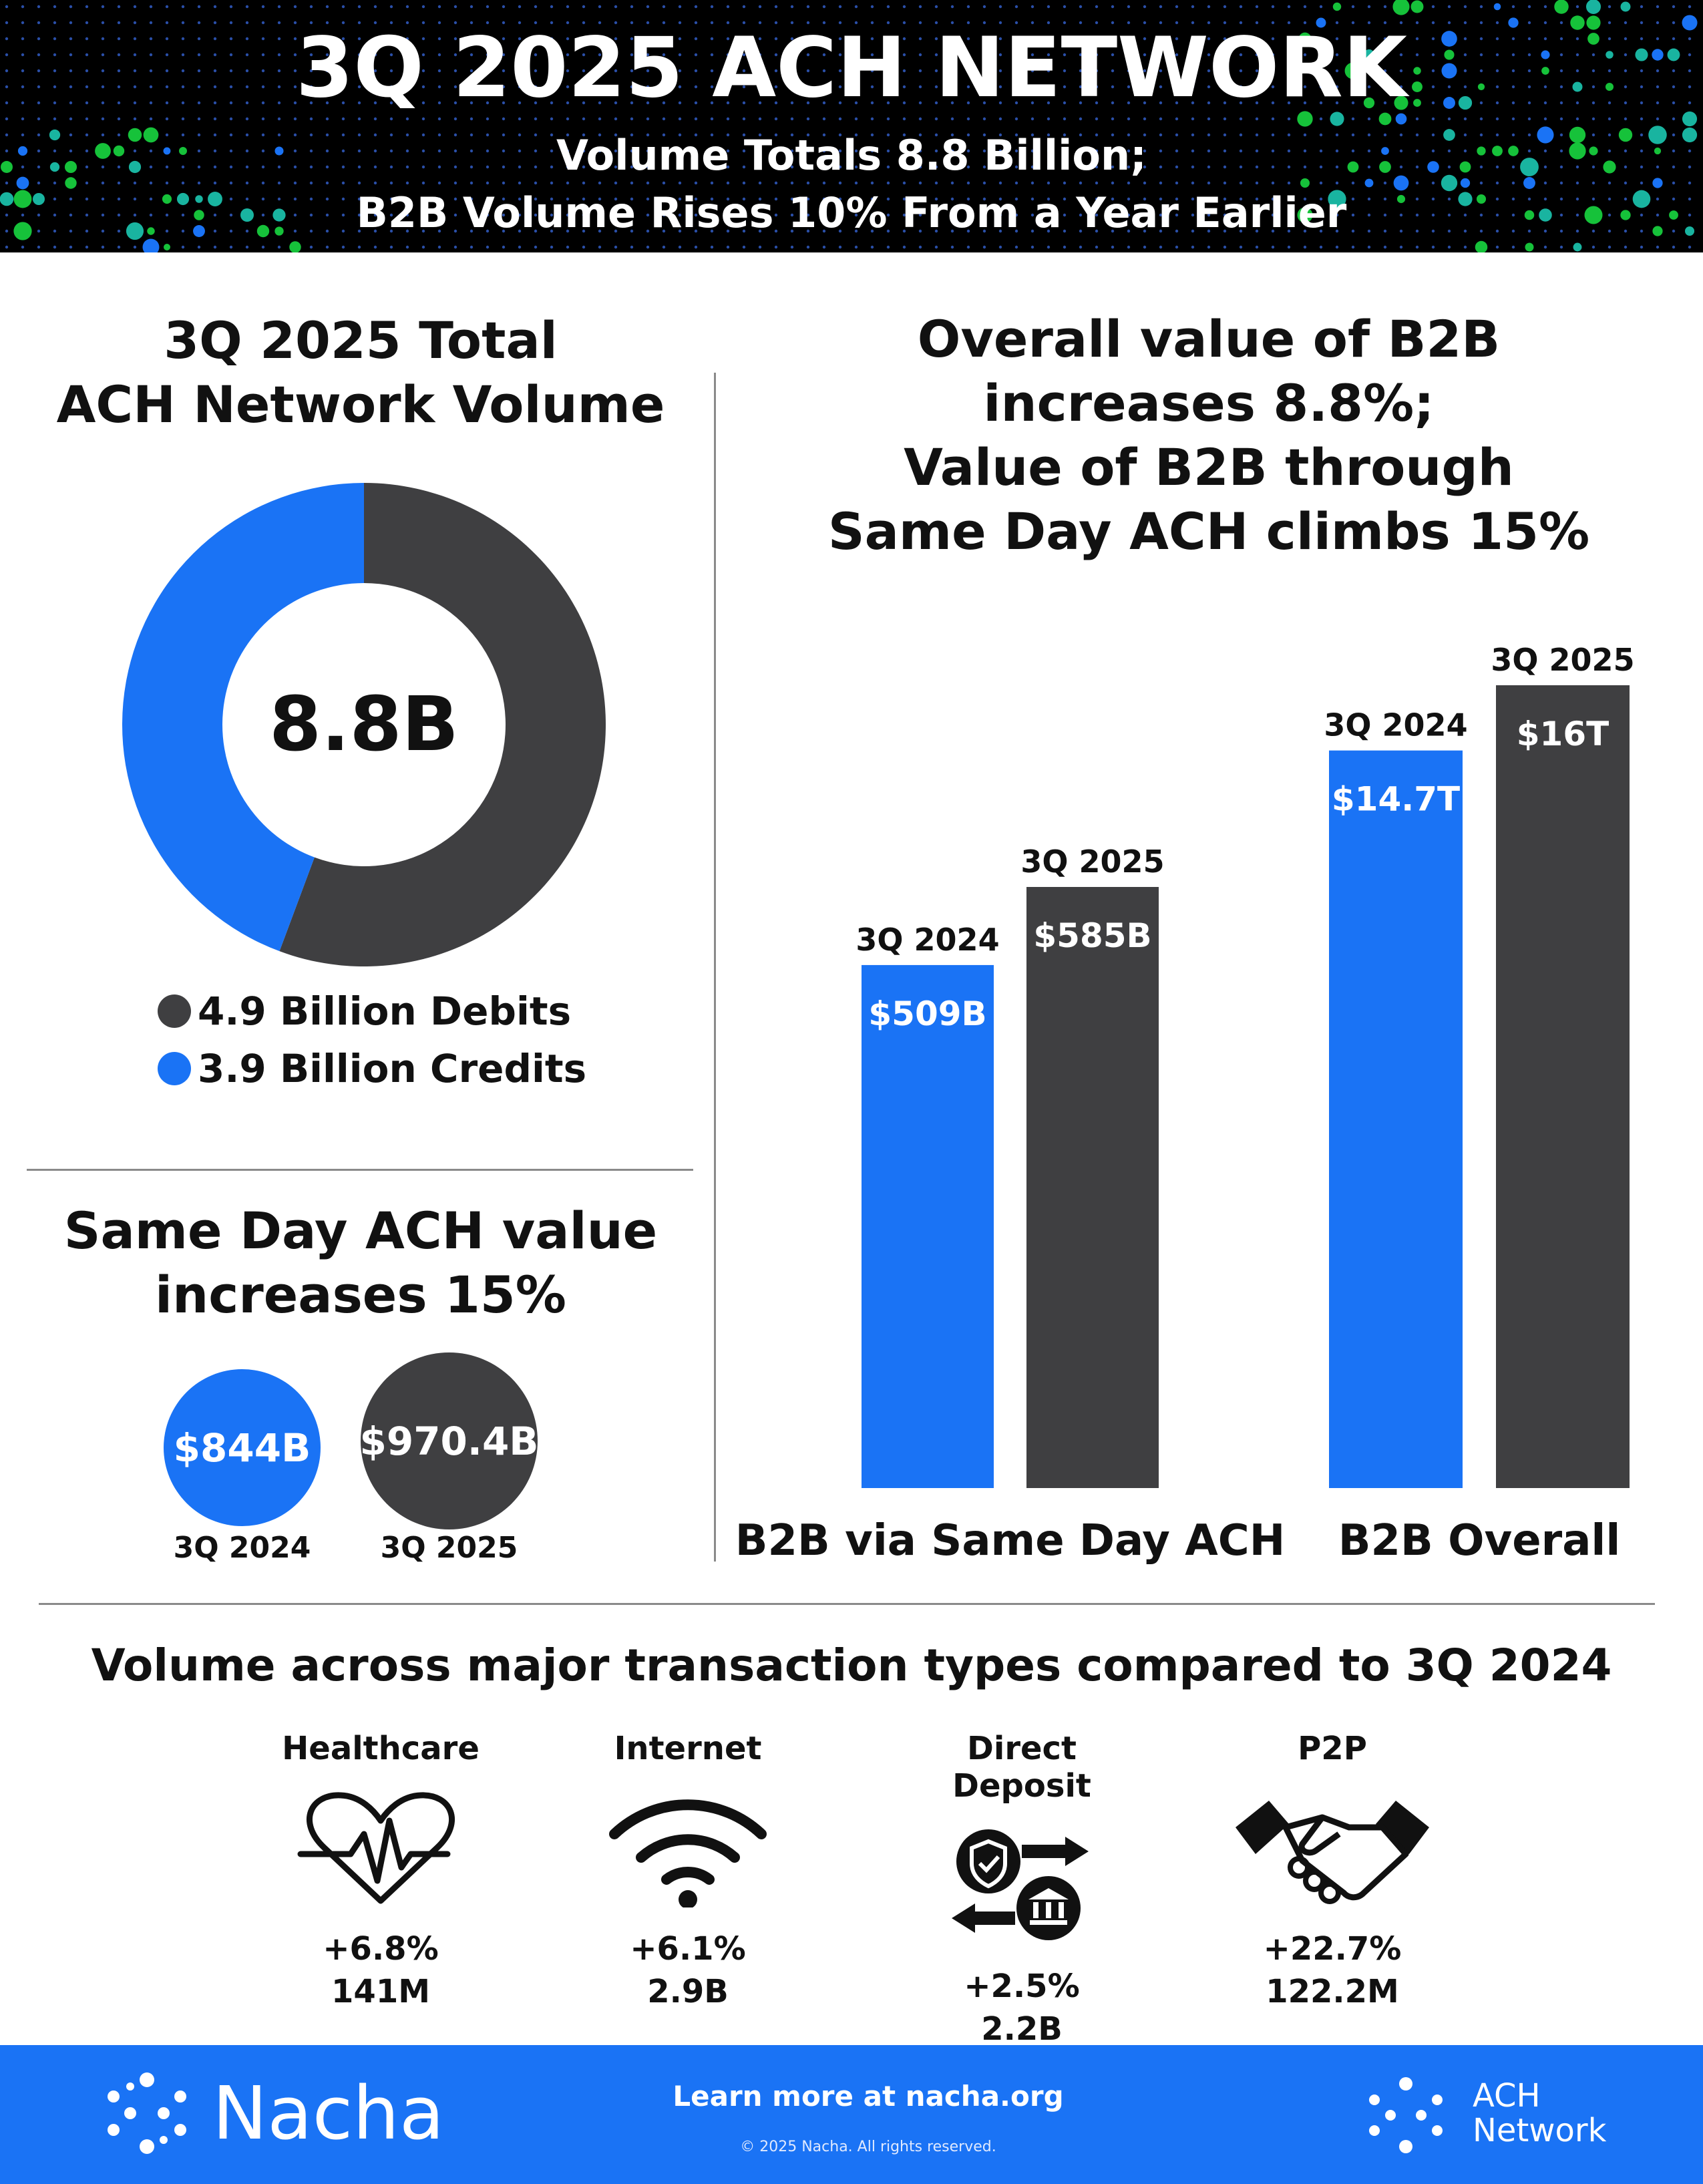  I want to click on total-volume-title-line1: 3Q 2025 Total, so click(361, 341).